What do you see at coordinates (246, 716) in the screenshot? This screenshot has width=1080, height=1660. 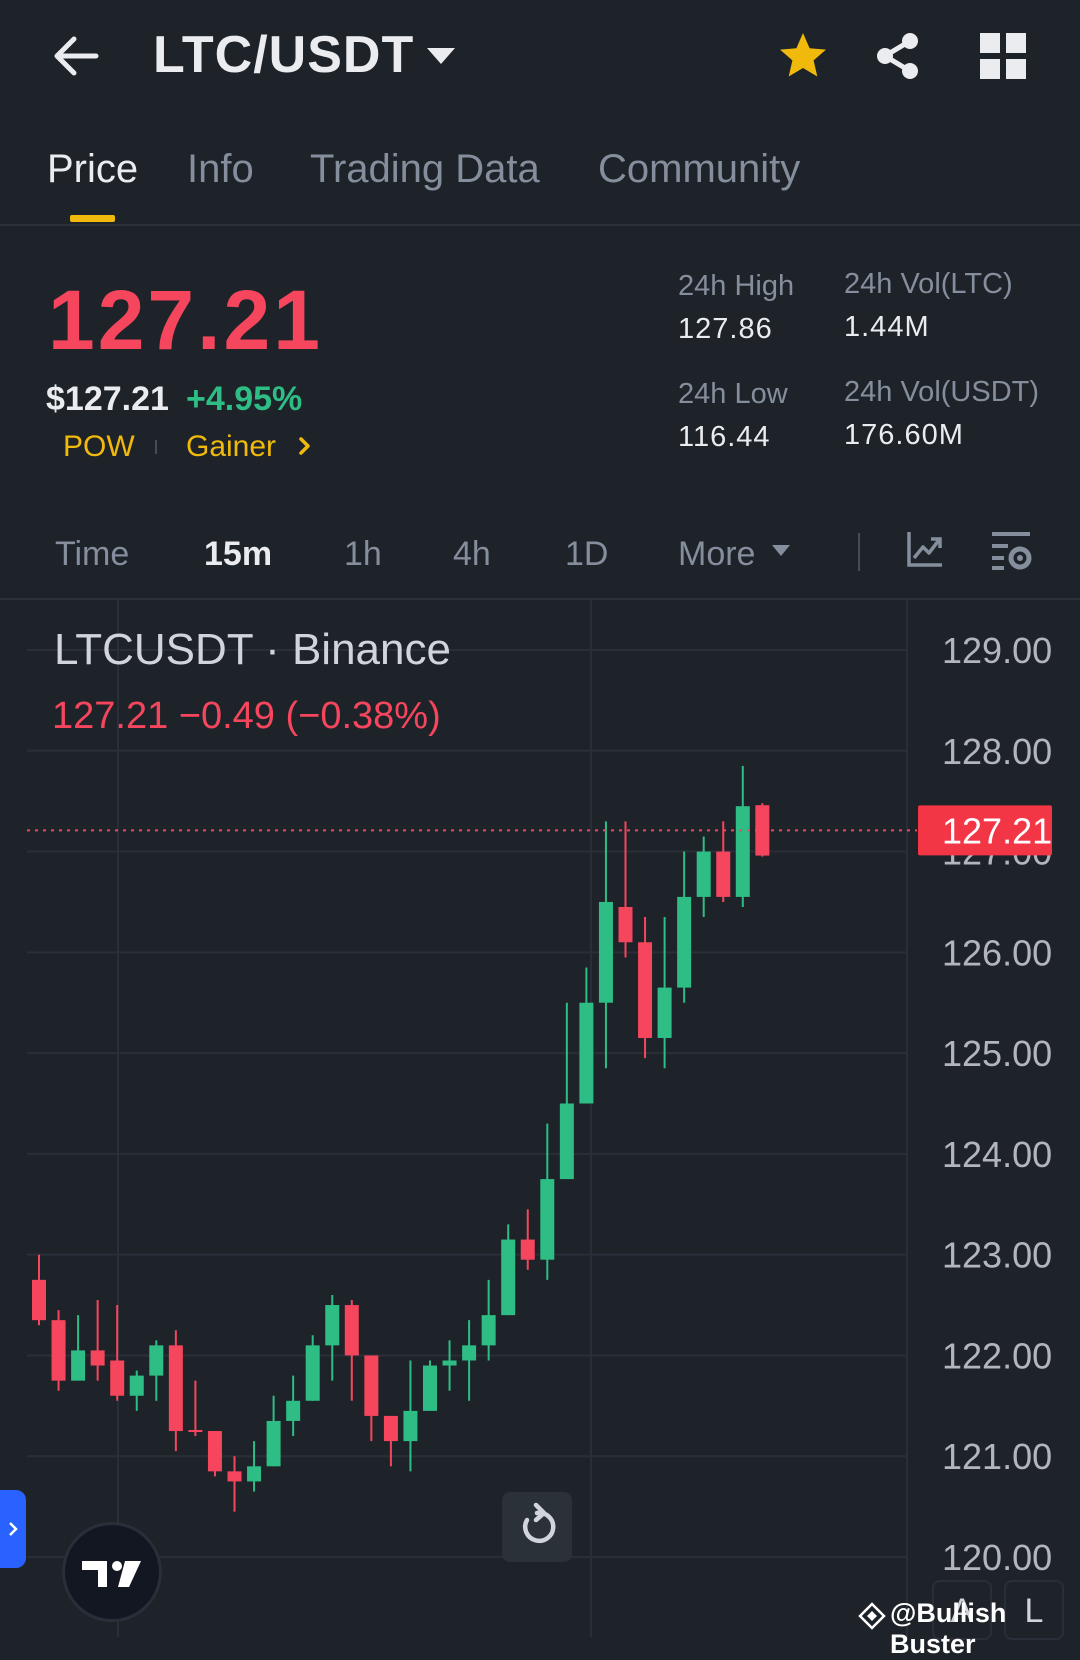 I see `chart-quote: 127.21 −0.49 (−0.38%)` at bounding box center [246, 716].